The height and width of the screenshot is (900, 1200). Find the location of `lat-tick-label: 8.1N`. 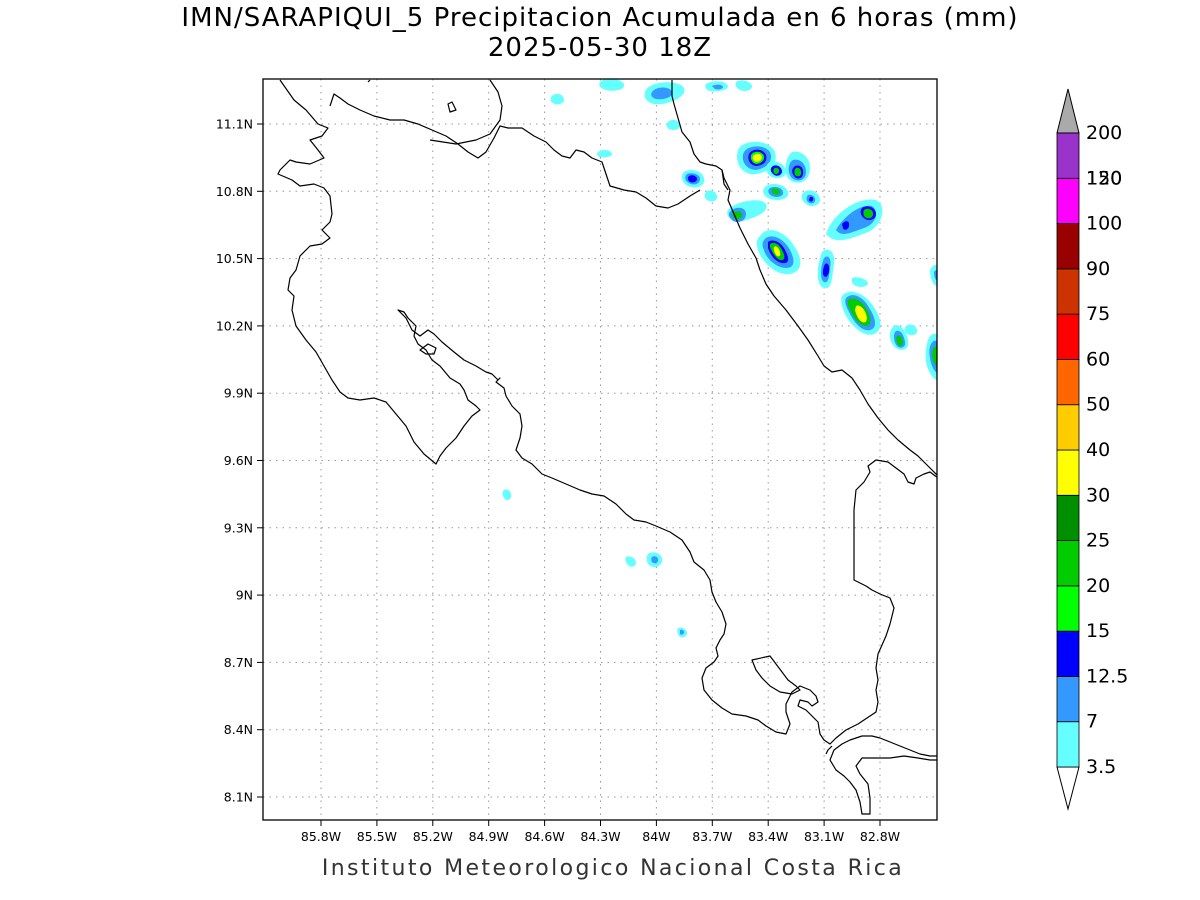

lat-tick-label: 8.1N is located at coordinates (238, 797).